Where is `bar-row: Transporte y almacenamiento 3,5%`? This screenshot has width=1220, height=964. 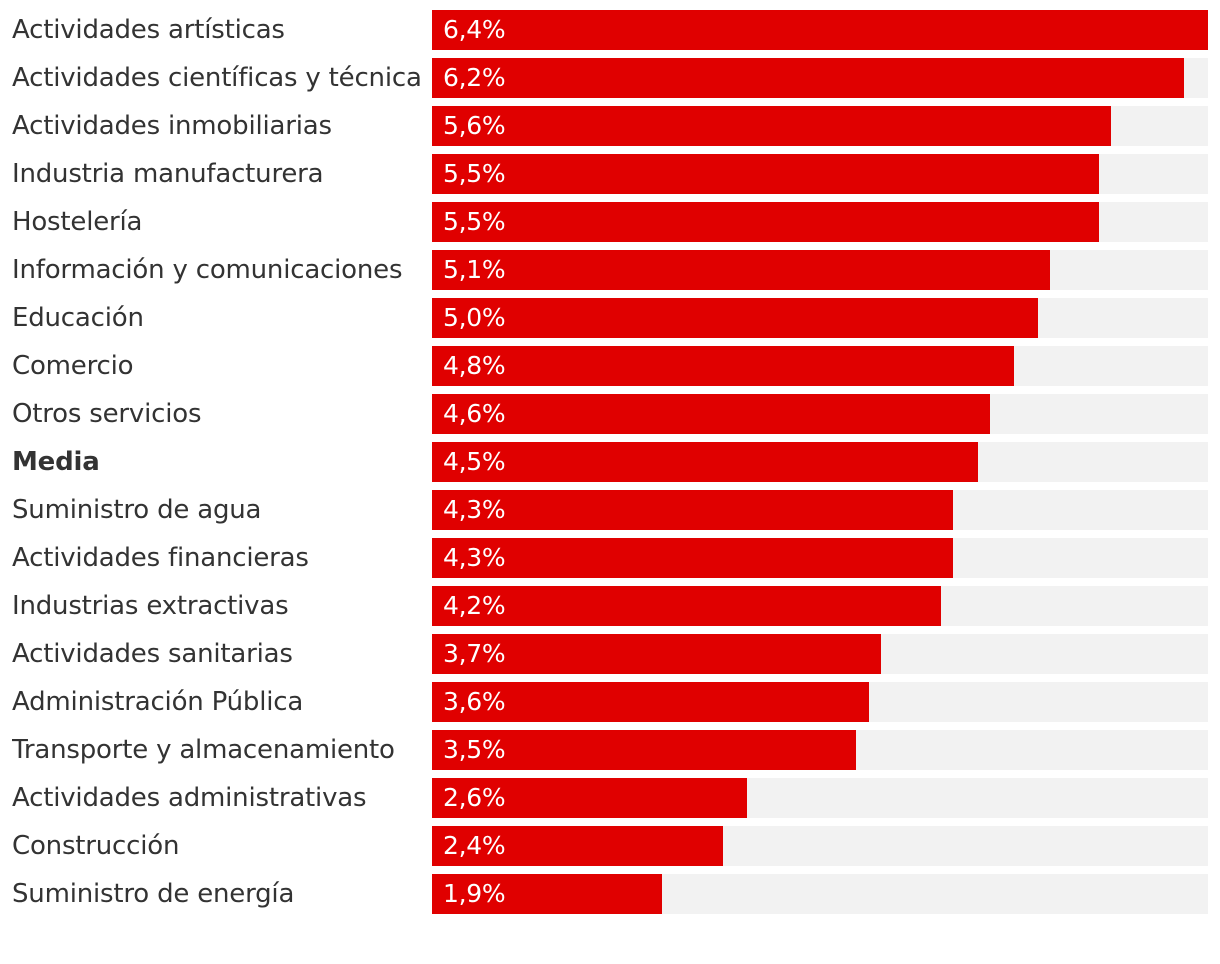 bar-row: Transporte y almacenamiento 3,5% is located at coordinates (610, 750).